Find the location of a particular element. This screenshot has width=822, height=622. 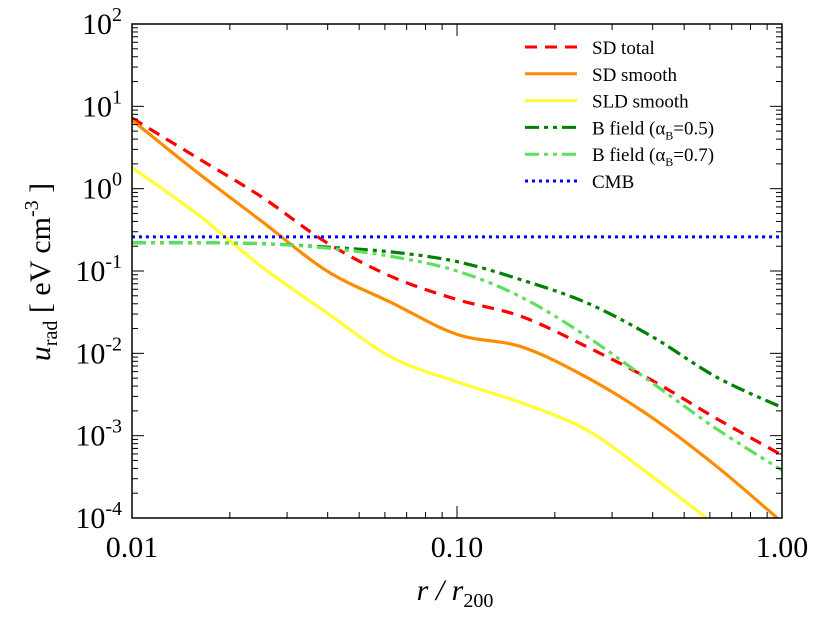

x-tick-label: 0.01 is located at coordinates (132, 547).